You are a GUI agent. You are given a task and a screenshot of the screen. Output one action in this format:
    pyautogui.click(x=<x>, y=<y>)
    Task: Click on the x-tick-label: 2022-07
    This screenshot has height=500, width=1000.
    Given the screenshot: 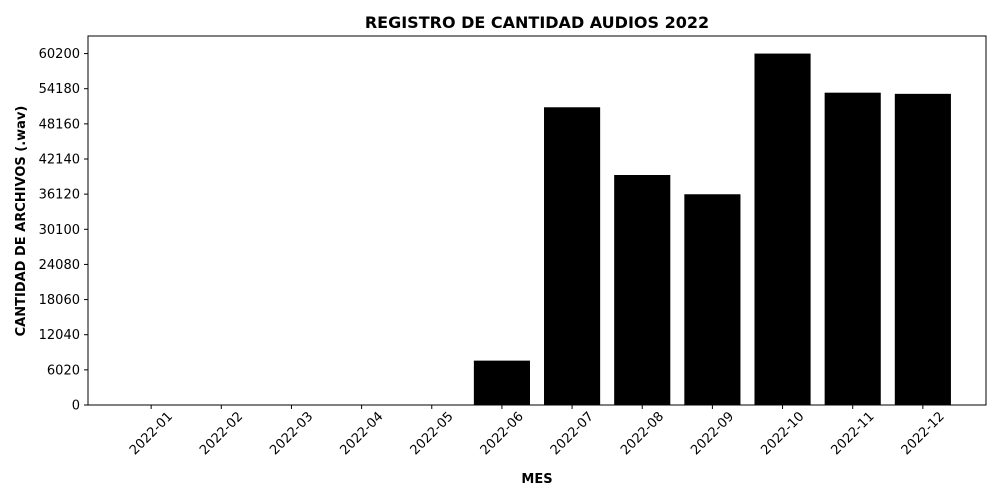 What is the action you would take?
    pyautogui.click(x=572, y=433)
    